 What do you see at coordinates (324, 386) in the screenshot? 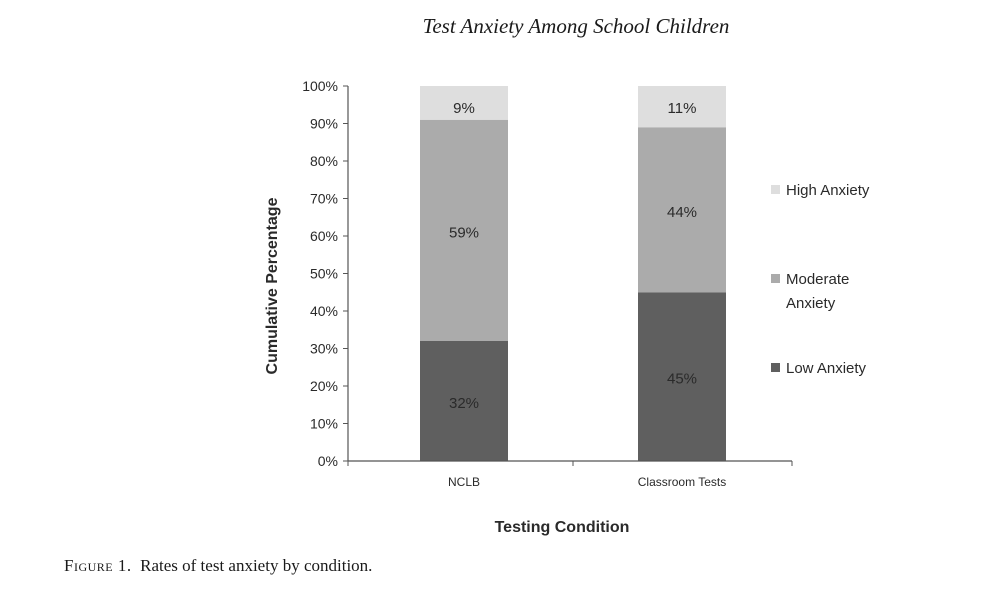
I see `y-tick-label: 20%` at bounding box center [324, 386].